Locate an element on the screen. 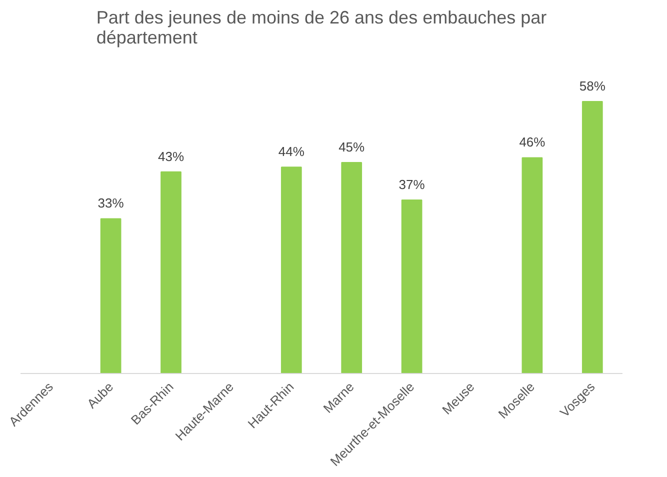 This screenshot has width=667, height=477. data-label: 44% is located at coordinates (291, 152).